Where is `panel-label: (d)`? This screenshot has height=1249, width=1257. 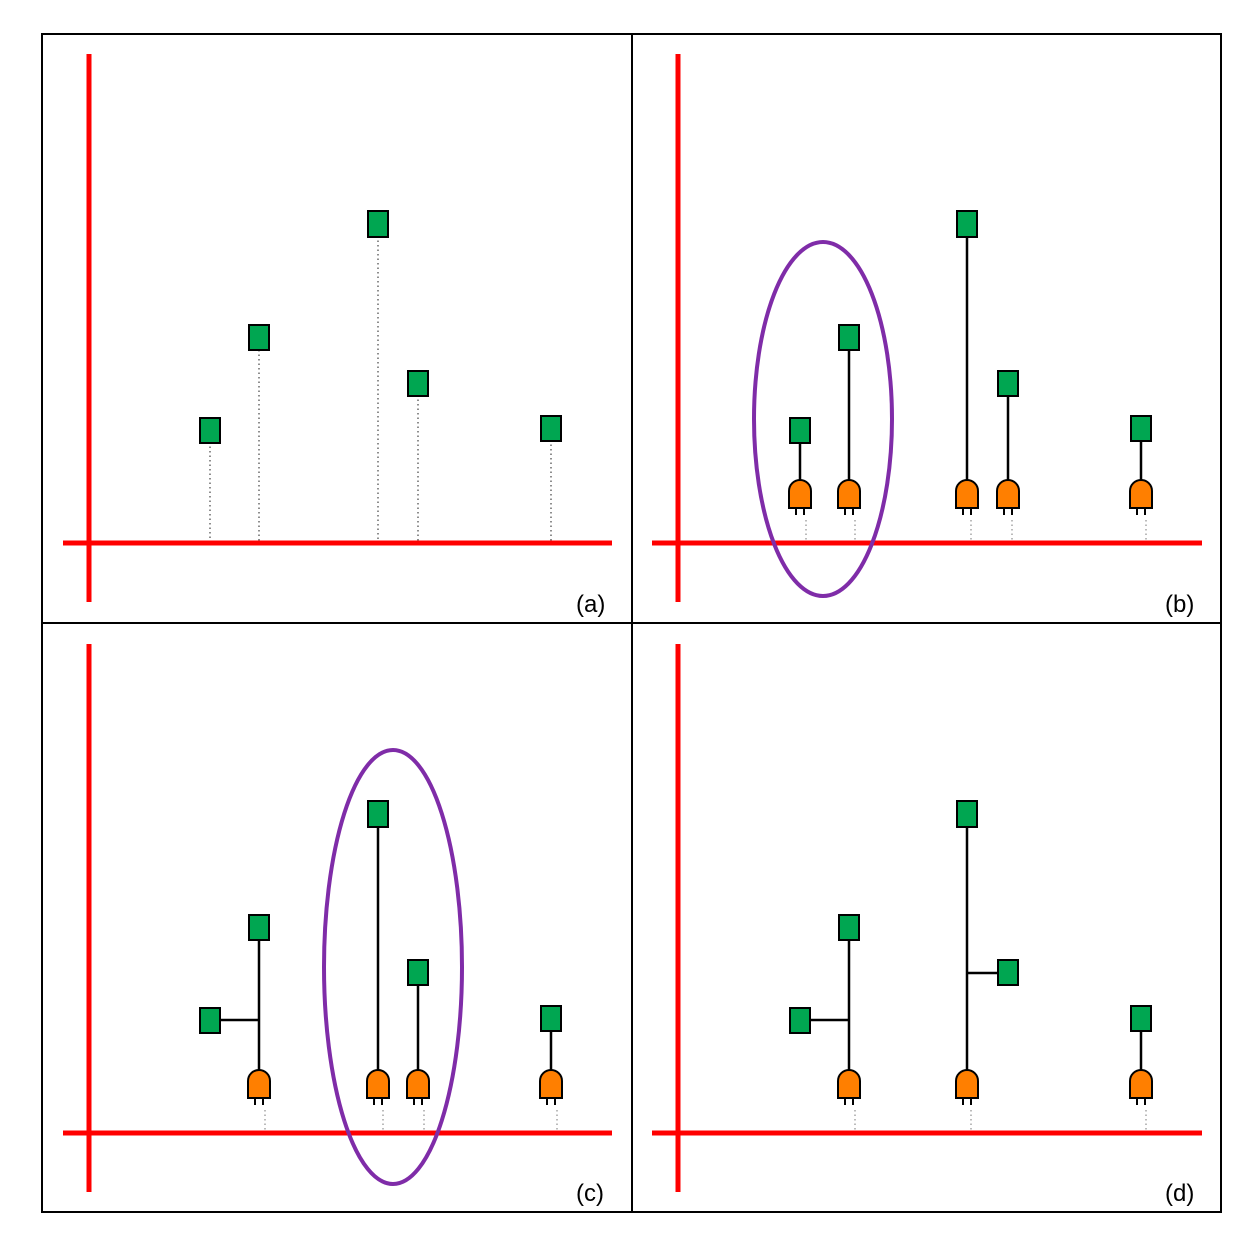 panel-label: (d) is located at coordinates (1179, 1193).